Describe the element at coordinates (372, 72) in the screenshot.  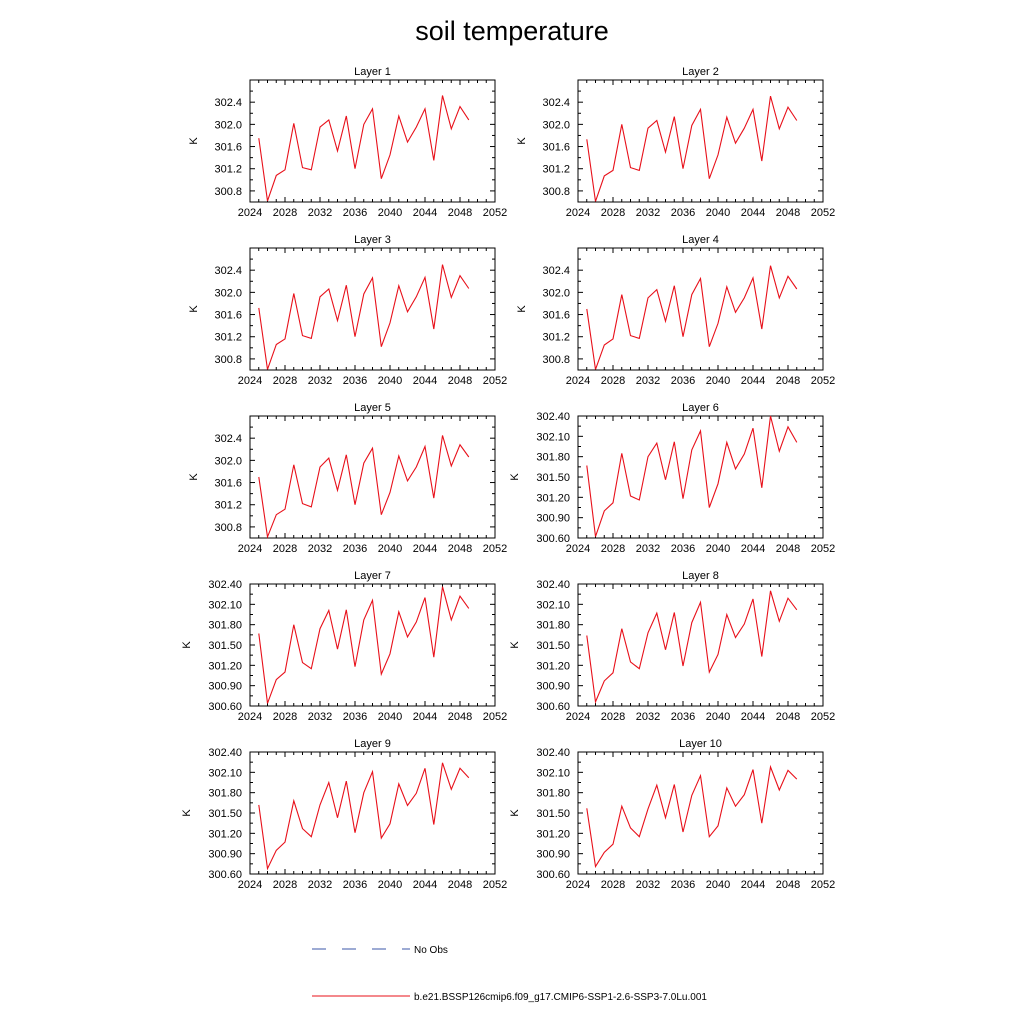
I see `panel-title: Layer 1` at that location.